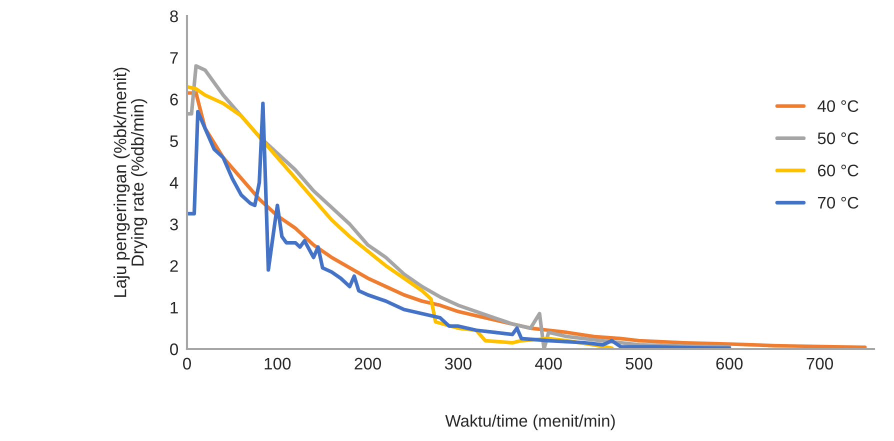 Image resolution: width=894 pixels, height=441 pixels. I want to click on legend-label: 50 °C, so click(838, 138).